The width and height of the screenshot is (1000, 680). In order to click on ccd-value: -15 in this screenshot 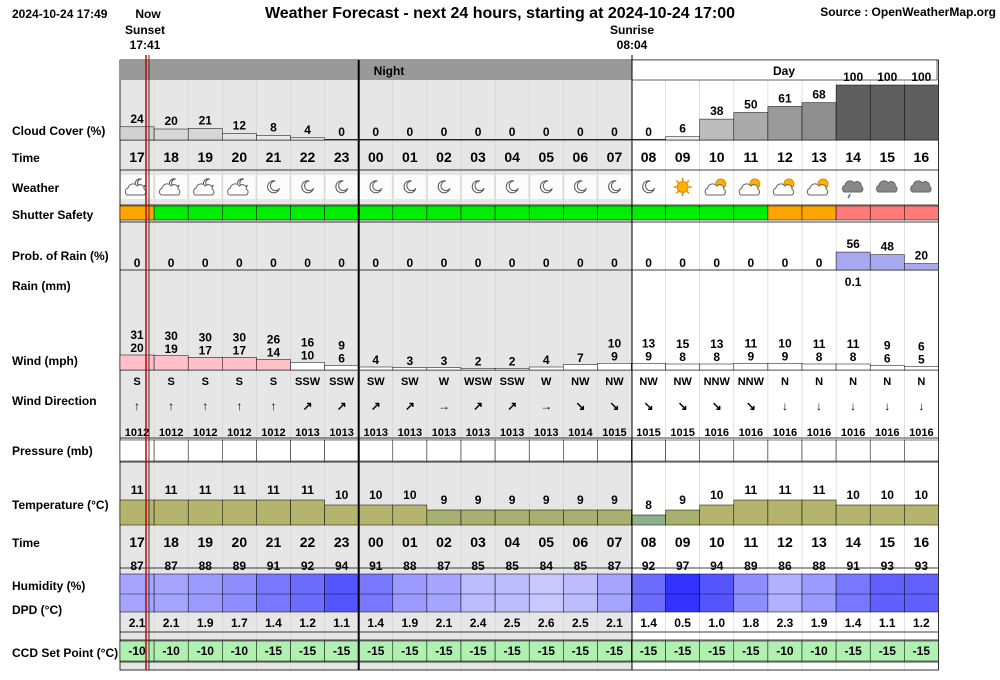, I will do `click(512, 651)`.